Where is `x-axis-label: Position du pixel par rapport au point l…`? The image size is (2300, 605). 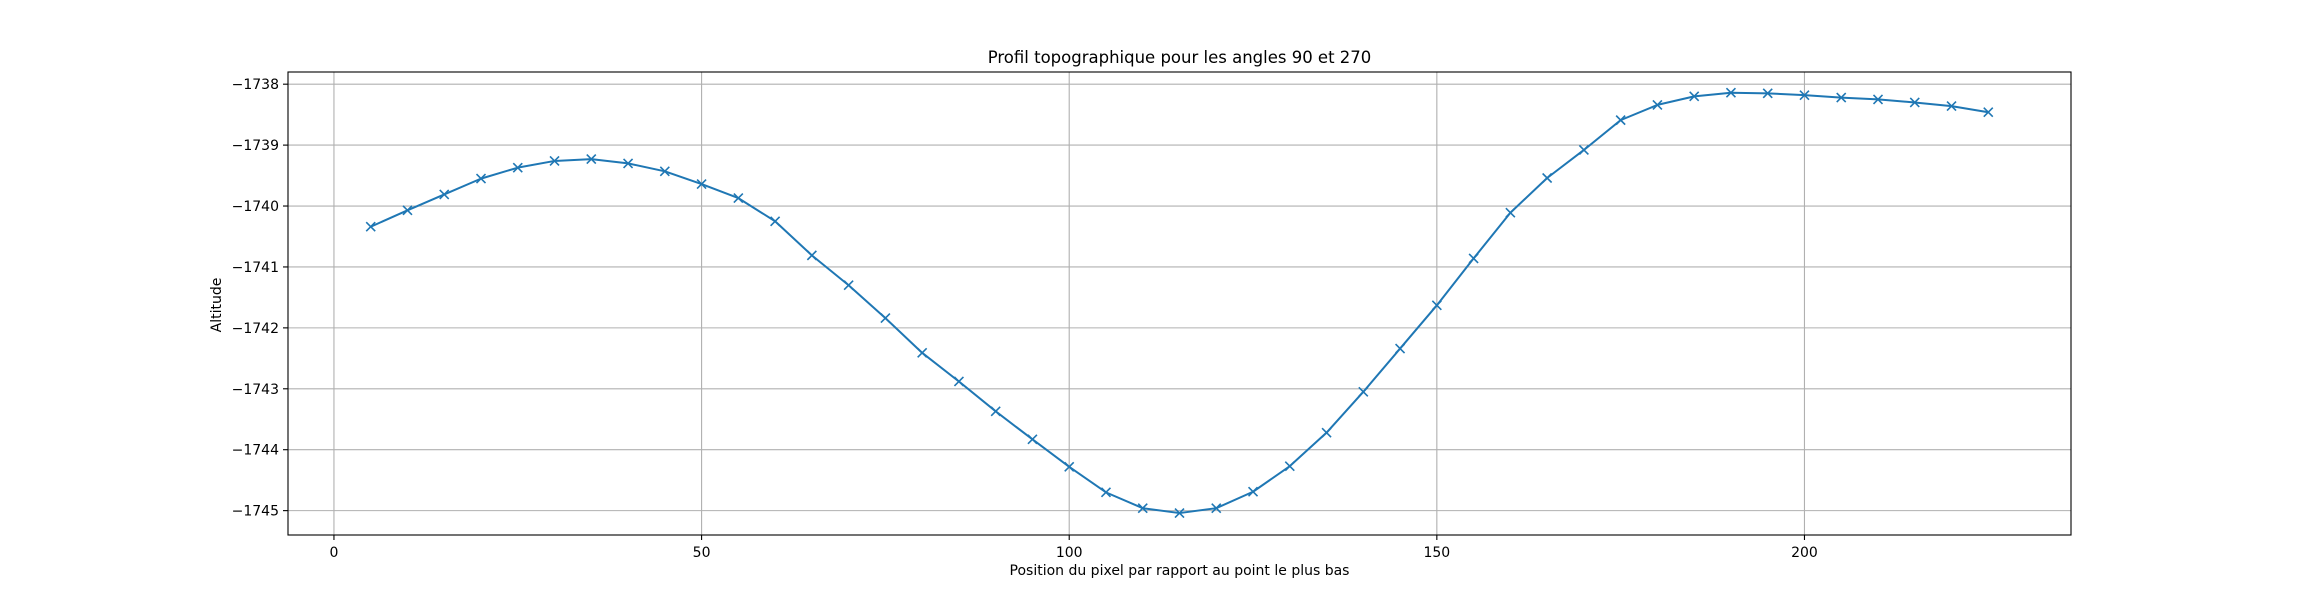 x-axis-label: Position du pixel par rapport au point l… is located at coordinates (1180, 571).